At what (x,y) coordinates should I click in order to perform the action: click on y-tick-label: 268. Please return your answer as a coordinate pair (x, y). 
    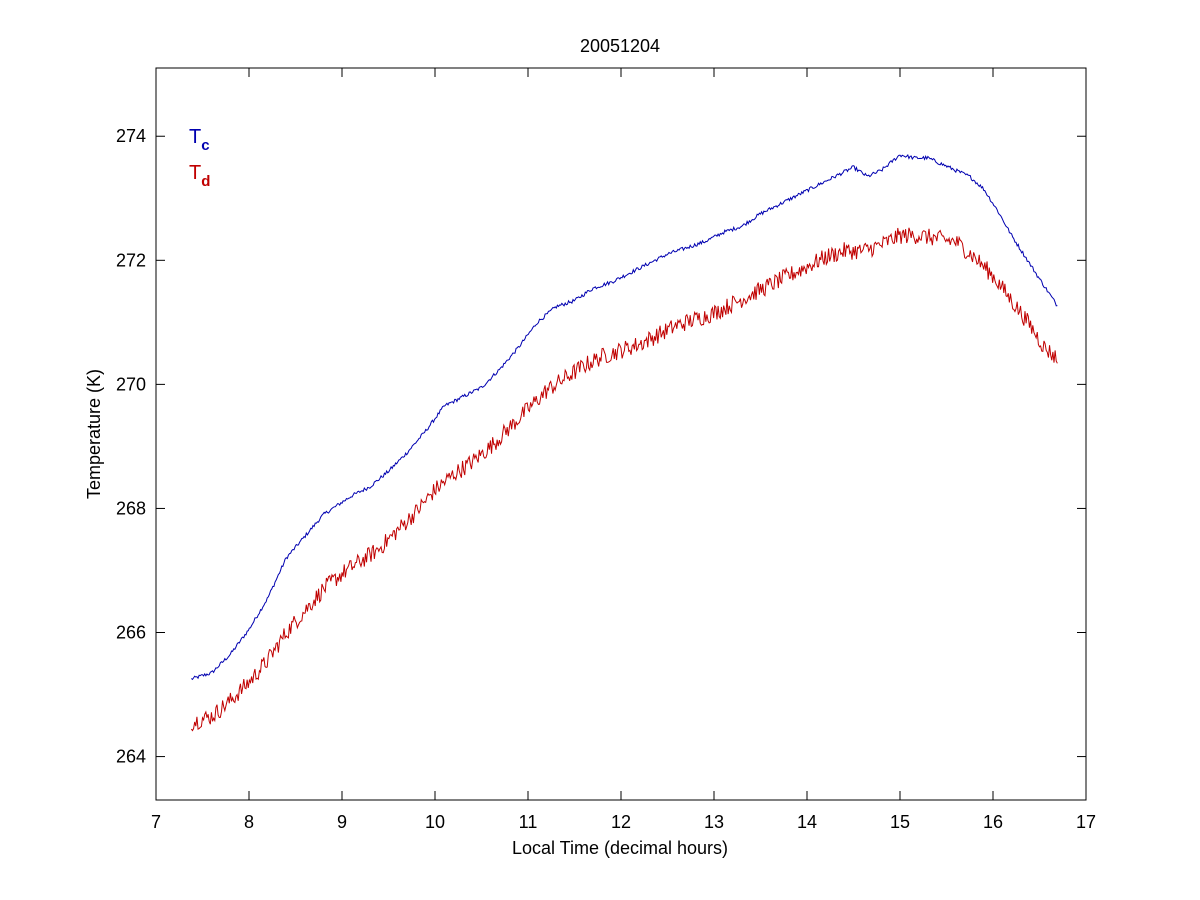
    Looking at the image, I should click on (131, 508).